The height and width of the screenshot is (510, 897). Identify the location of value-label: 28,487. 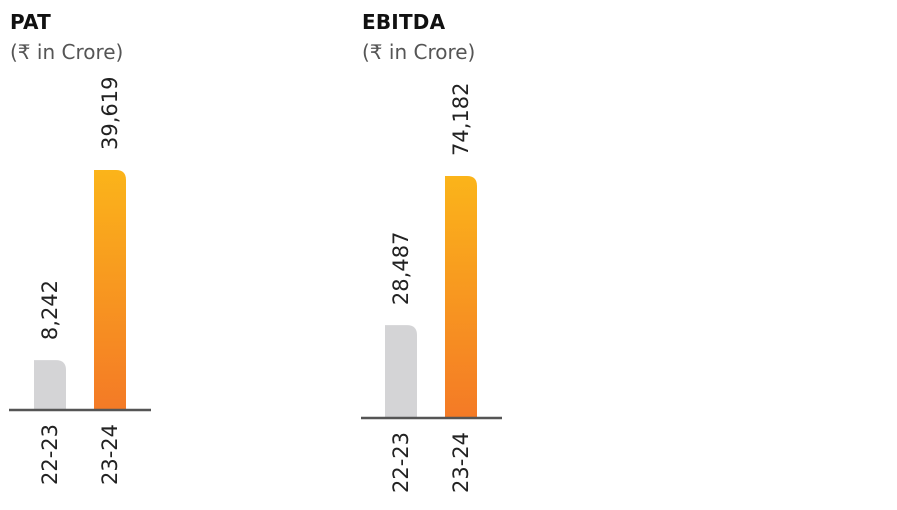
(401, 268).